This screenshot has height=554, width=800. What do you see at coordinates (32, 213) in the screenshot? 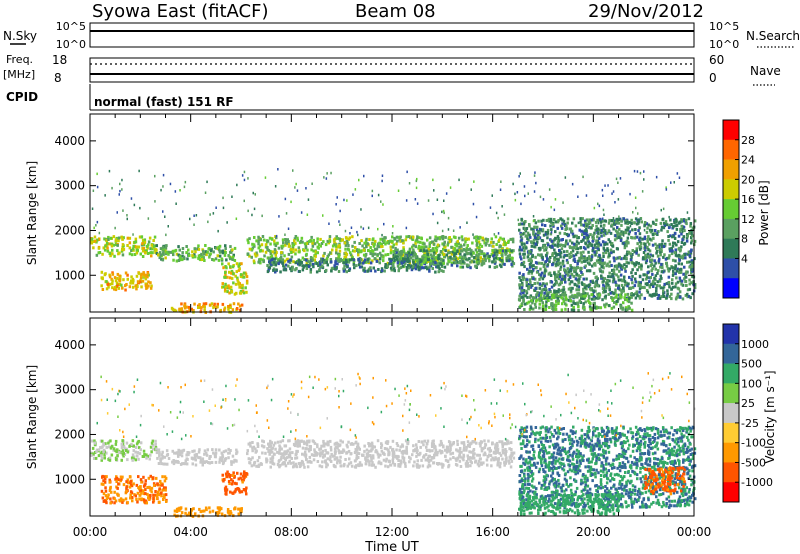
I see `power-y-axis-label: Slant Range [km]` at bounding box center [32, 213].